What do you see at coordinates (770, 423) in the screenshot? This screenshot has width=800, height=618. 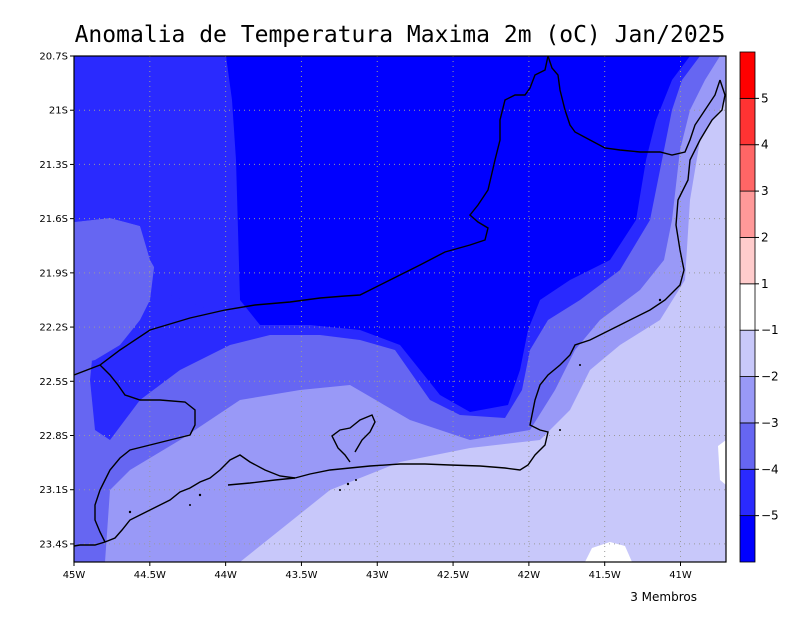 I see `colorbar-label: −3` at bounding box center [770, 423].